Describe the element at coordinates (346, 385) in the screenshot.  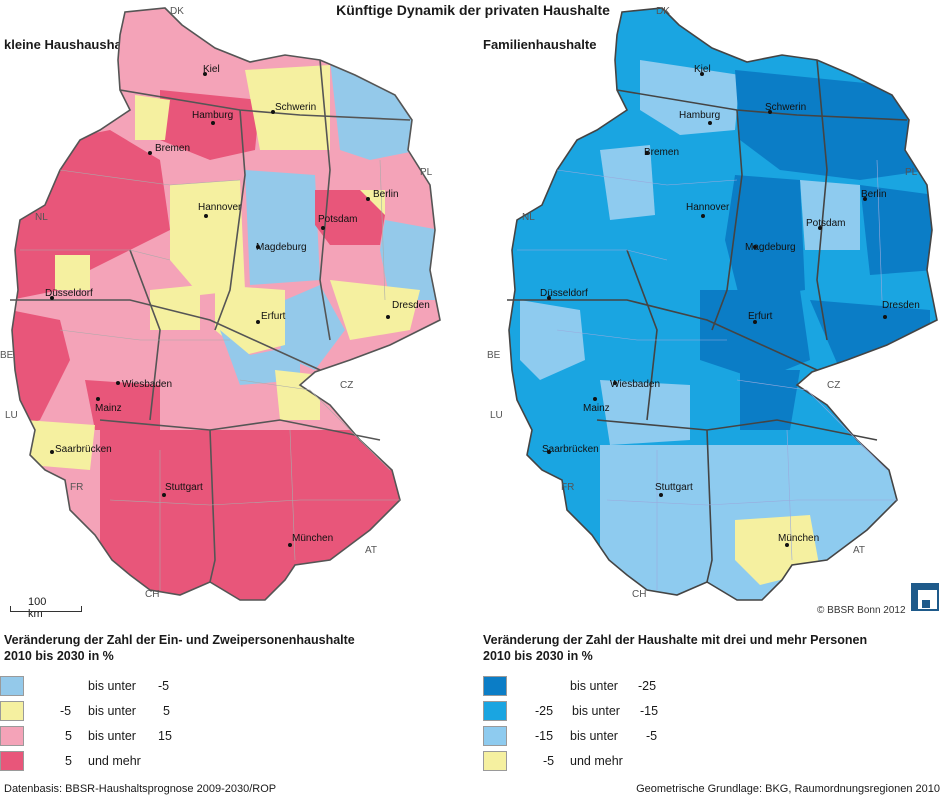
I see `country-label: CZ` at that location.